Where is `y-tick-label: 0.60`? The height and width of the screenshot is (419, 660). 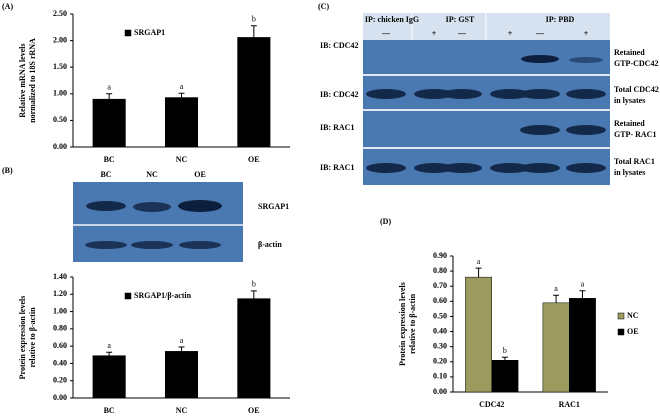 y-tick-label: 0.60 is located at coordinates (60, 345).